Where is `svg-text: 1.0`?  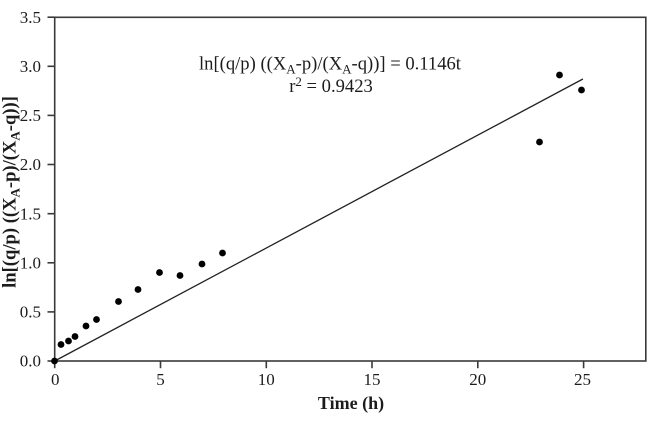 svg-text: 1.0 is located at coordinates (30, 263).